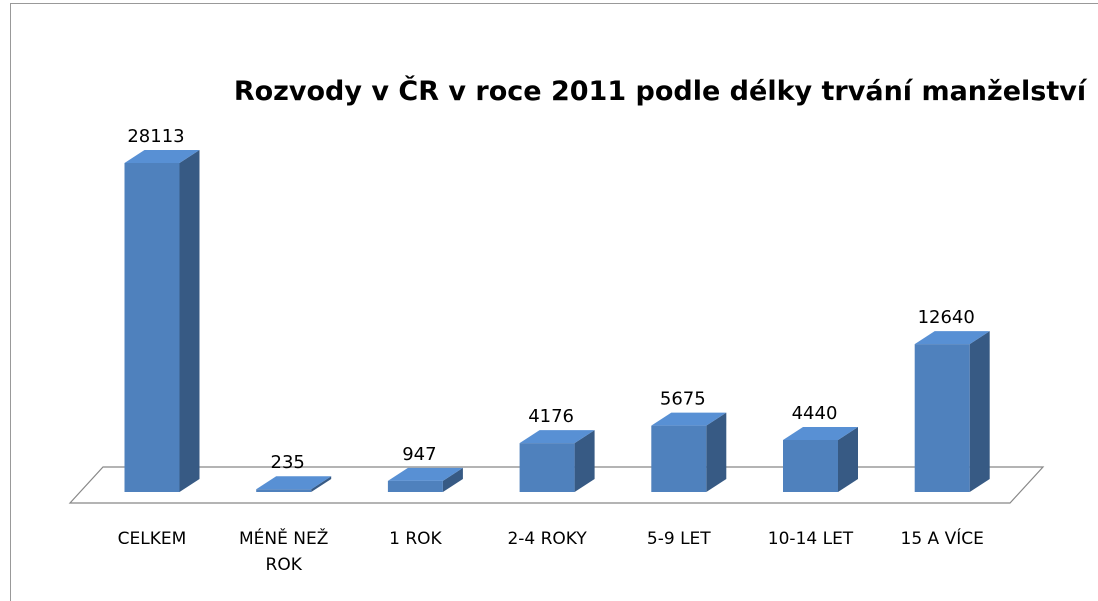 The width and height of the screenshot is (1098, 601). Describe the element at coordinates (551, 416) in the screenshot. I see `value-label: 4176` at that location.